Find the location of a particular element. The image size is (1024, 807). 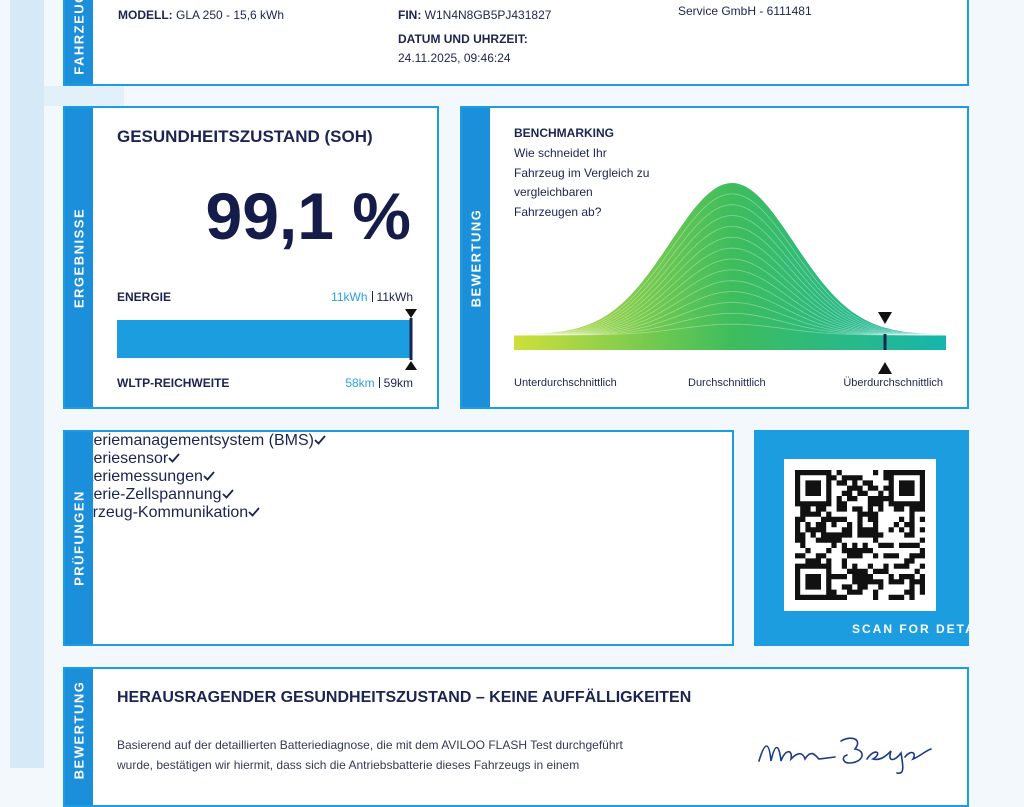

side-strip: ERGEBNISSE is located at coordinates (79, 257).